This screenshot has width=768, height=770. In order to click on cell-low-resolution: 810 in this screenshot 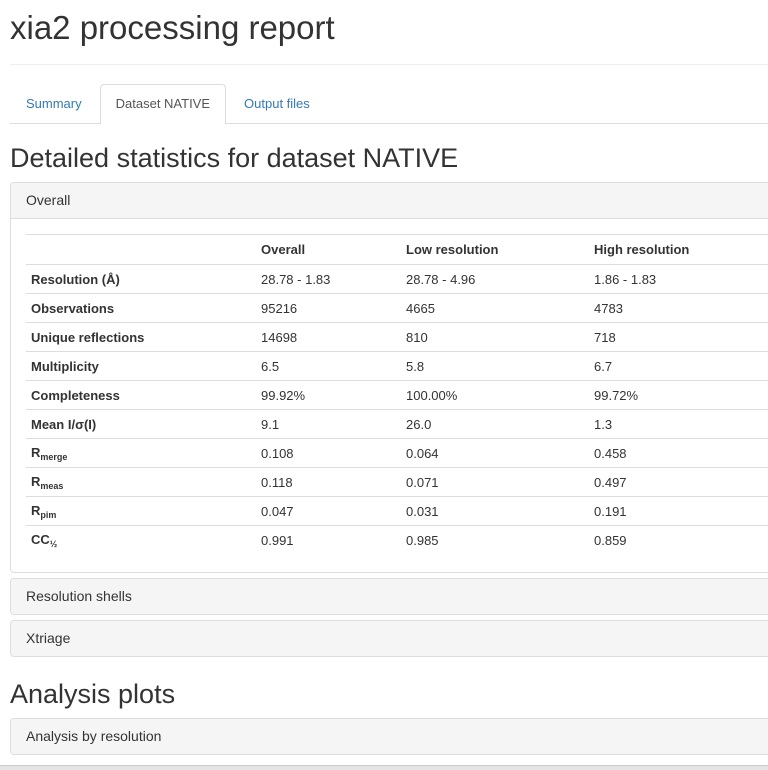, I will do `click(495, 337)`.